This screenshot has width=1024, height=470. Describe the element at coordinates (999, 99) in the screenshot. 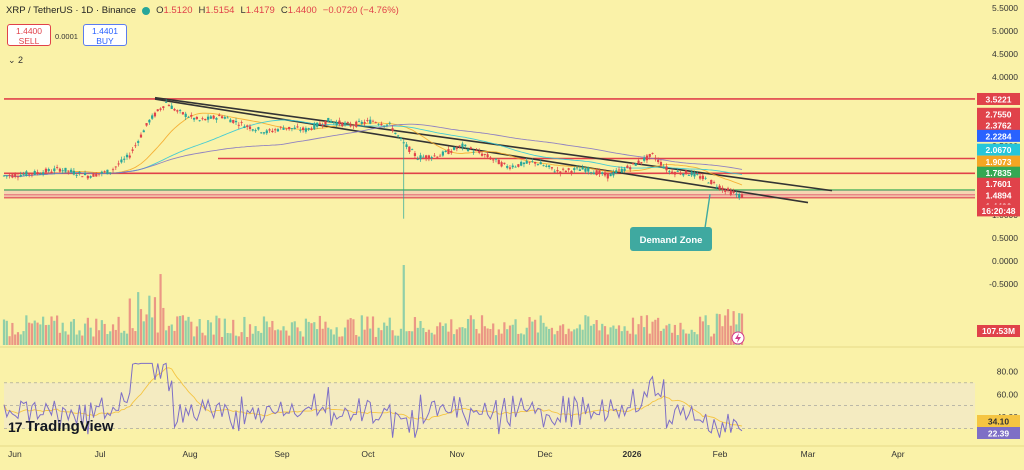

I see `price-badge-label: 3.5221` at that location.